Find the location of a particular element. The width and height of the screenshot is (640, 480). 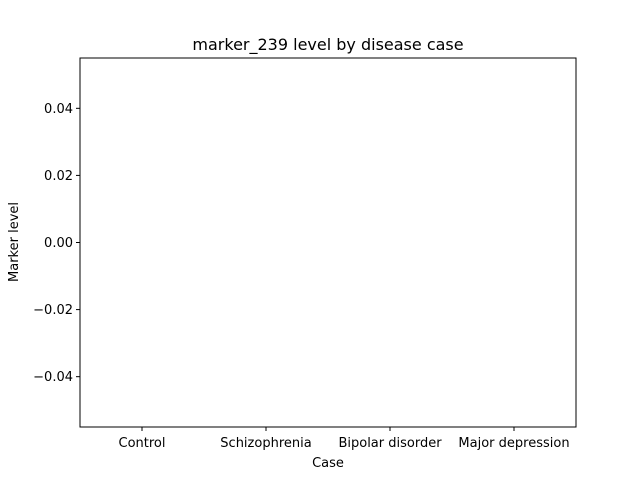

chart-title: marker_239 level by disease case is located at coordinates (327, 45).